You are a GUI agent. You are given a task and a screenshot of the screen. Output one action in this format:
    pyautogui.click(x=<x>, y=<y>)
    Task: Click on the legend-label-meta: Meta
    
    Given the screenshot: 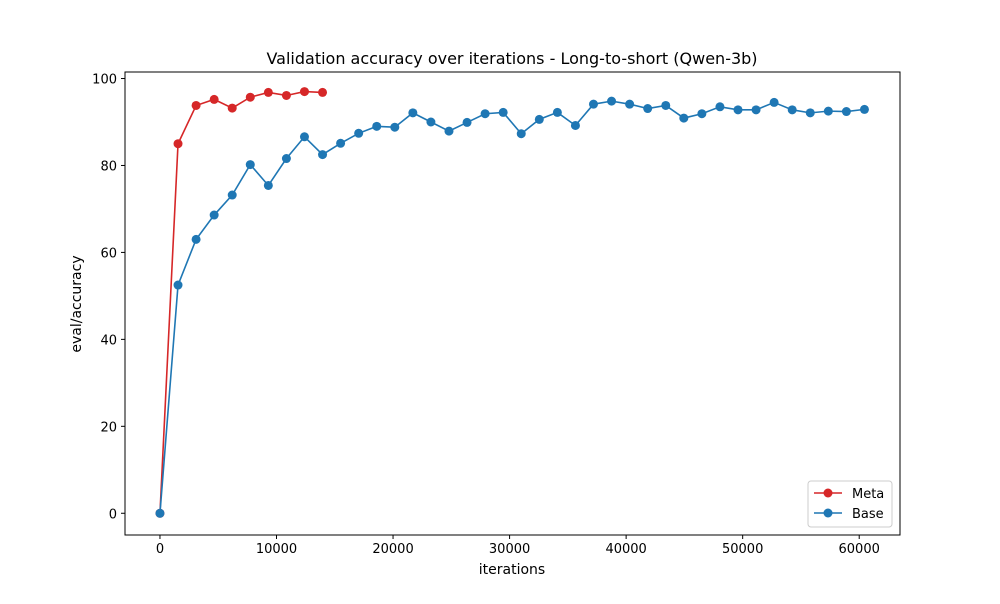 What is the action you would take?
    pyautogui.click(x=868, y=494)
    